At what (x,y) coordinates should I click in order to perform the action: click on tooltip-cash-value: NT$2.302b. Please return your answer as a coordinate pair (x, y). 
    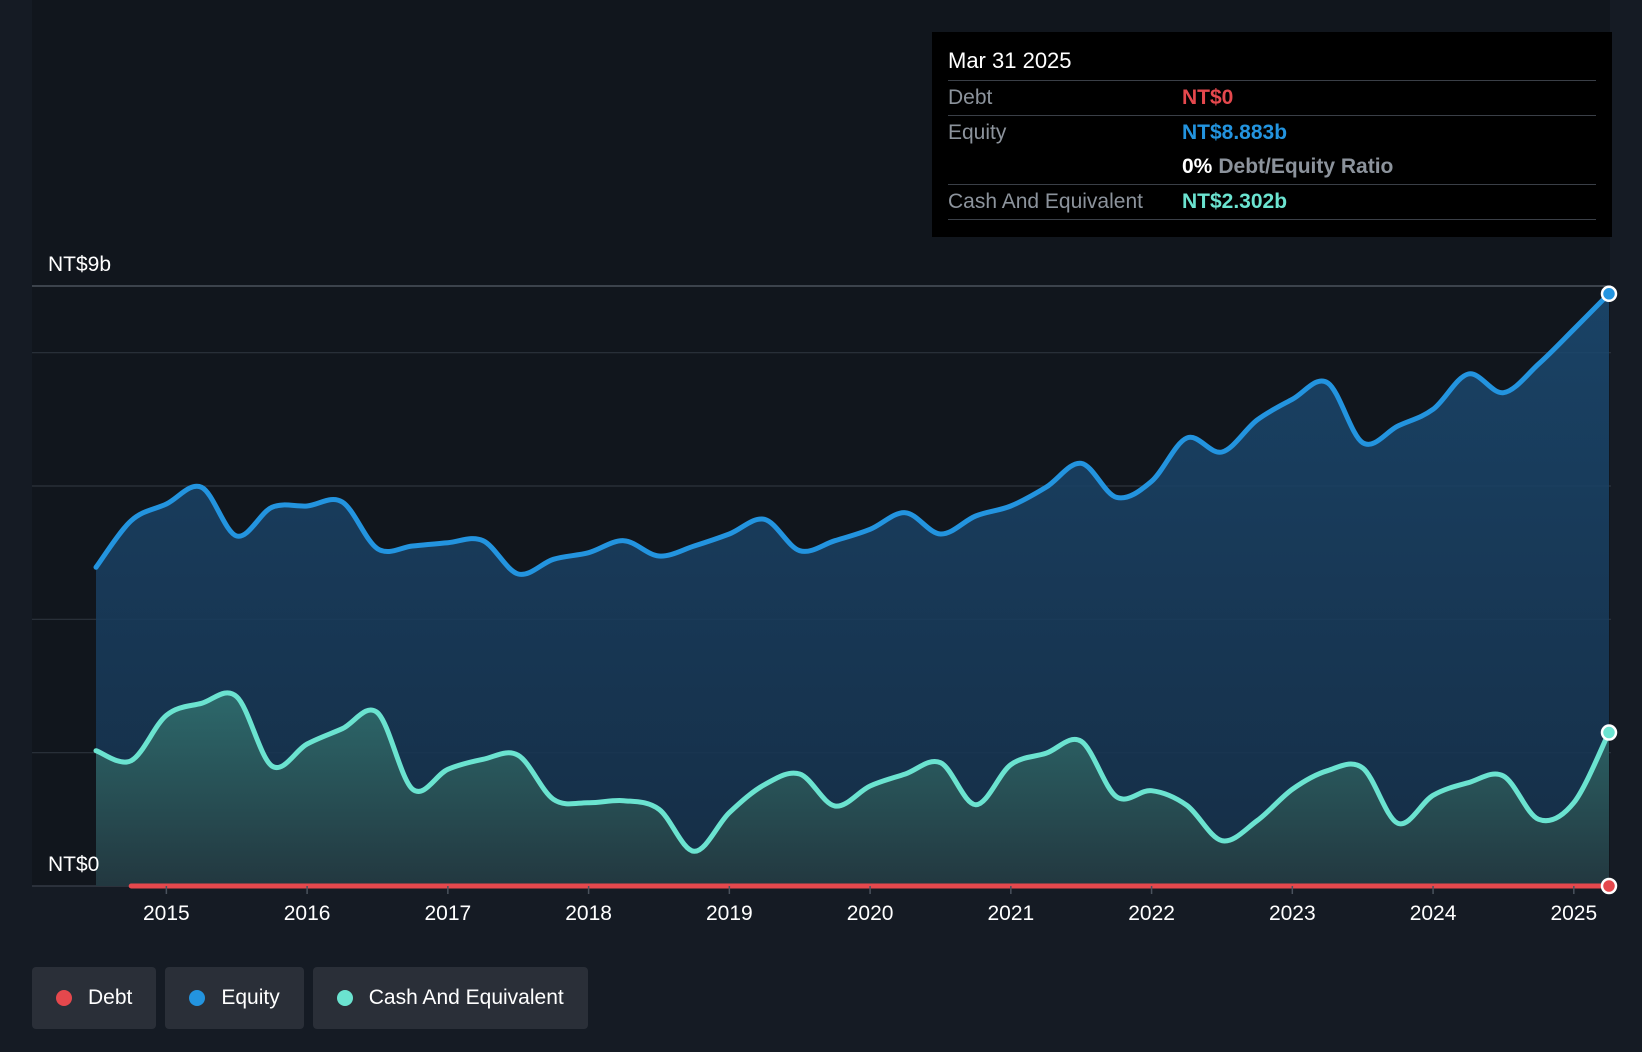
    Looking at the image, I should click on (1235, 201).